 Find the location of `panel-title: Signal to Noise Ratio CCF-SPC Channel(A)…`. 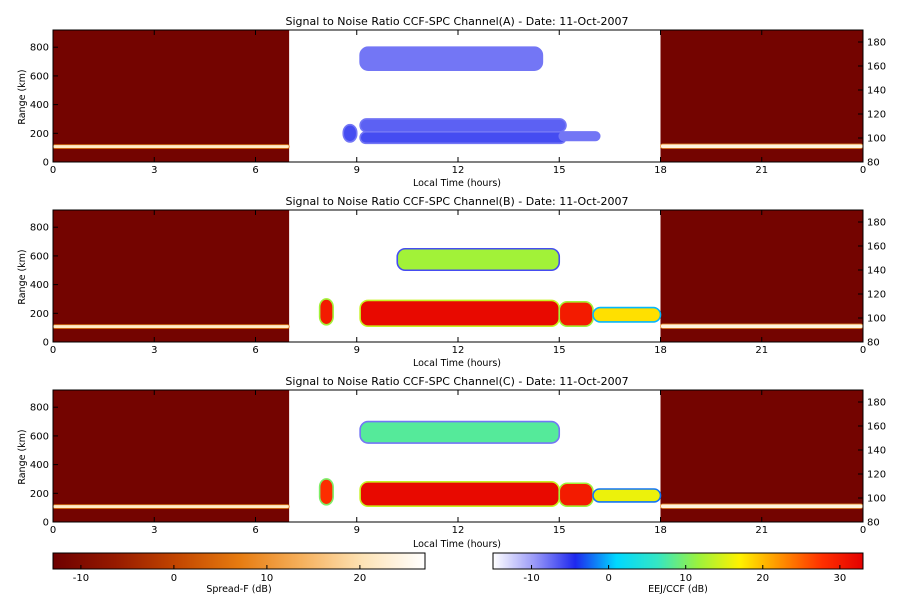

panel-title: Signal to Noise Ratio CCF-SPC Channel(A)… is located at coordinates (456, 21).